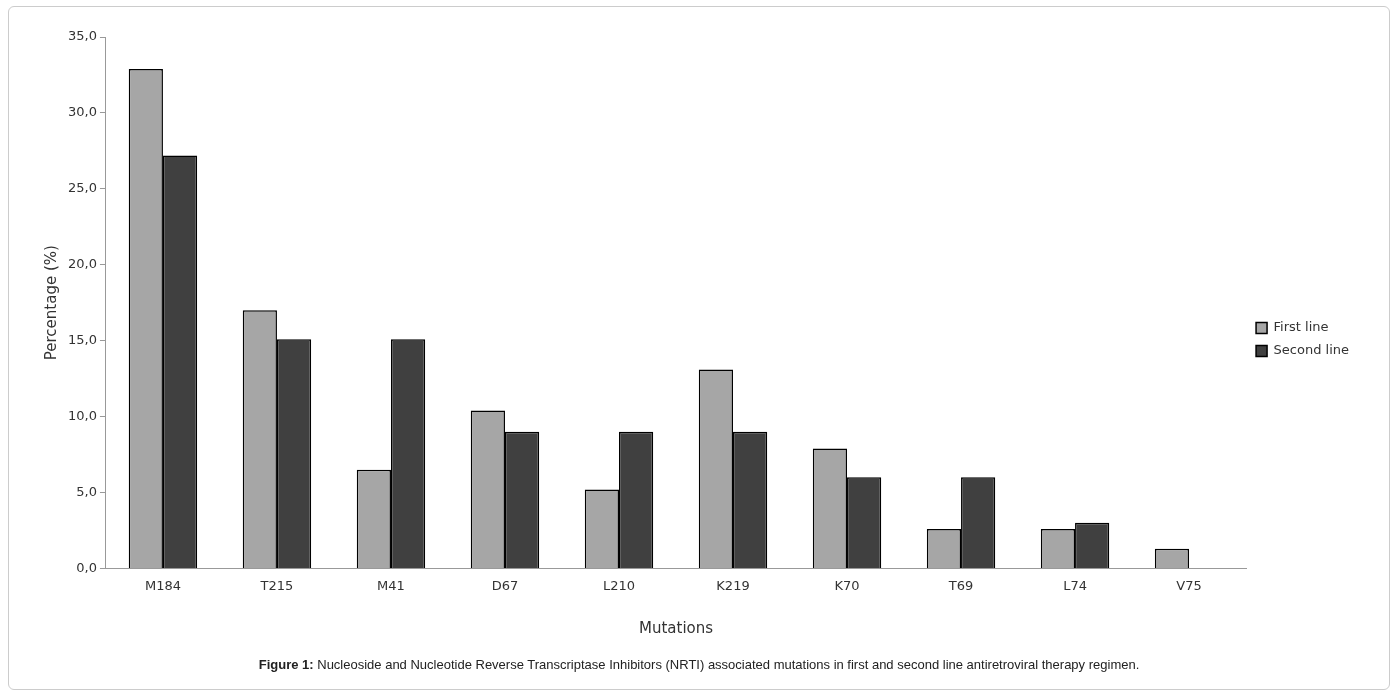 The width and height of the screenshot is (1398, 695). Describe the element at coordinates (82, 264) in the screenshot. I see `y-tick-label: 20,0` at that location.